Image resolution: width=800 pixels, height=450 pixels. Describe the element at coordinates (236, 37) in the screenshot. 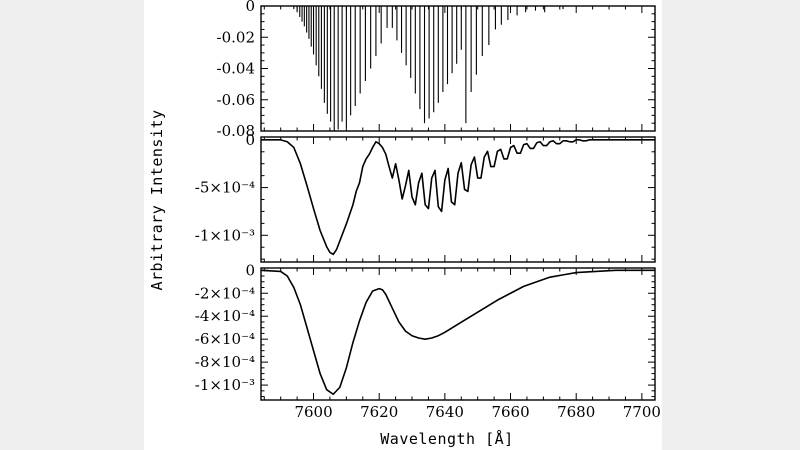

I see `top-ytick-label: -0.02` at that location.